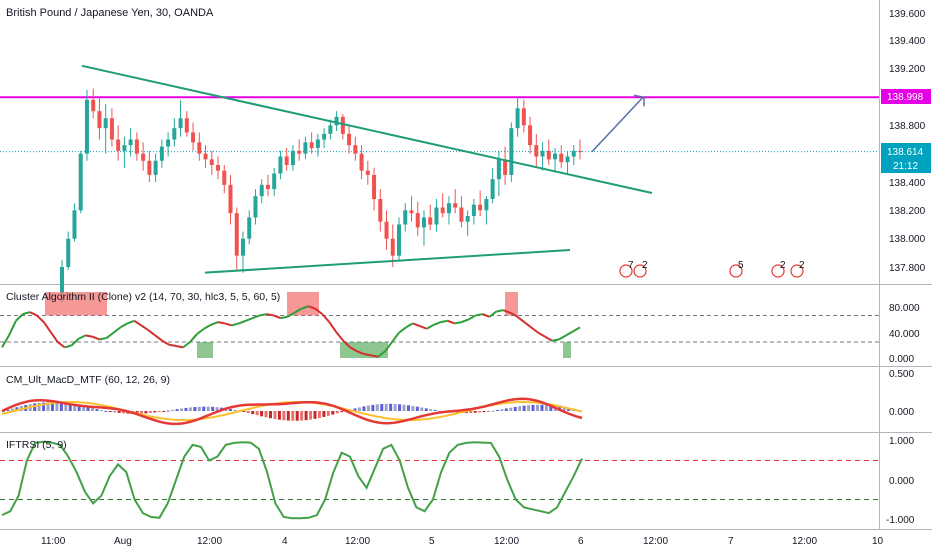 The width and height of the screenshot is (932, 550). Describe the element at coordinates (292, 411) in the screenshot. I see `macd-pane` at that location.